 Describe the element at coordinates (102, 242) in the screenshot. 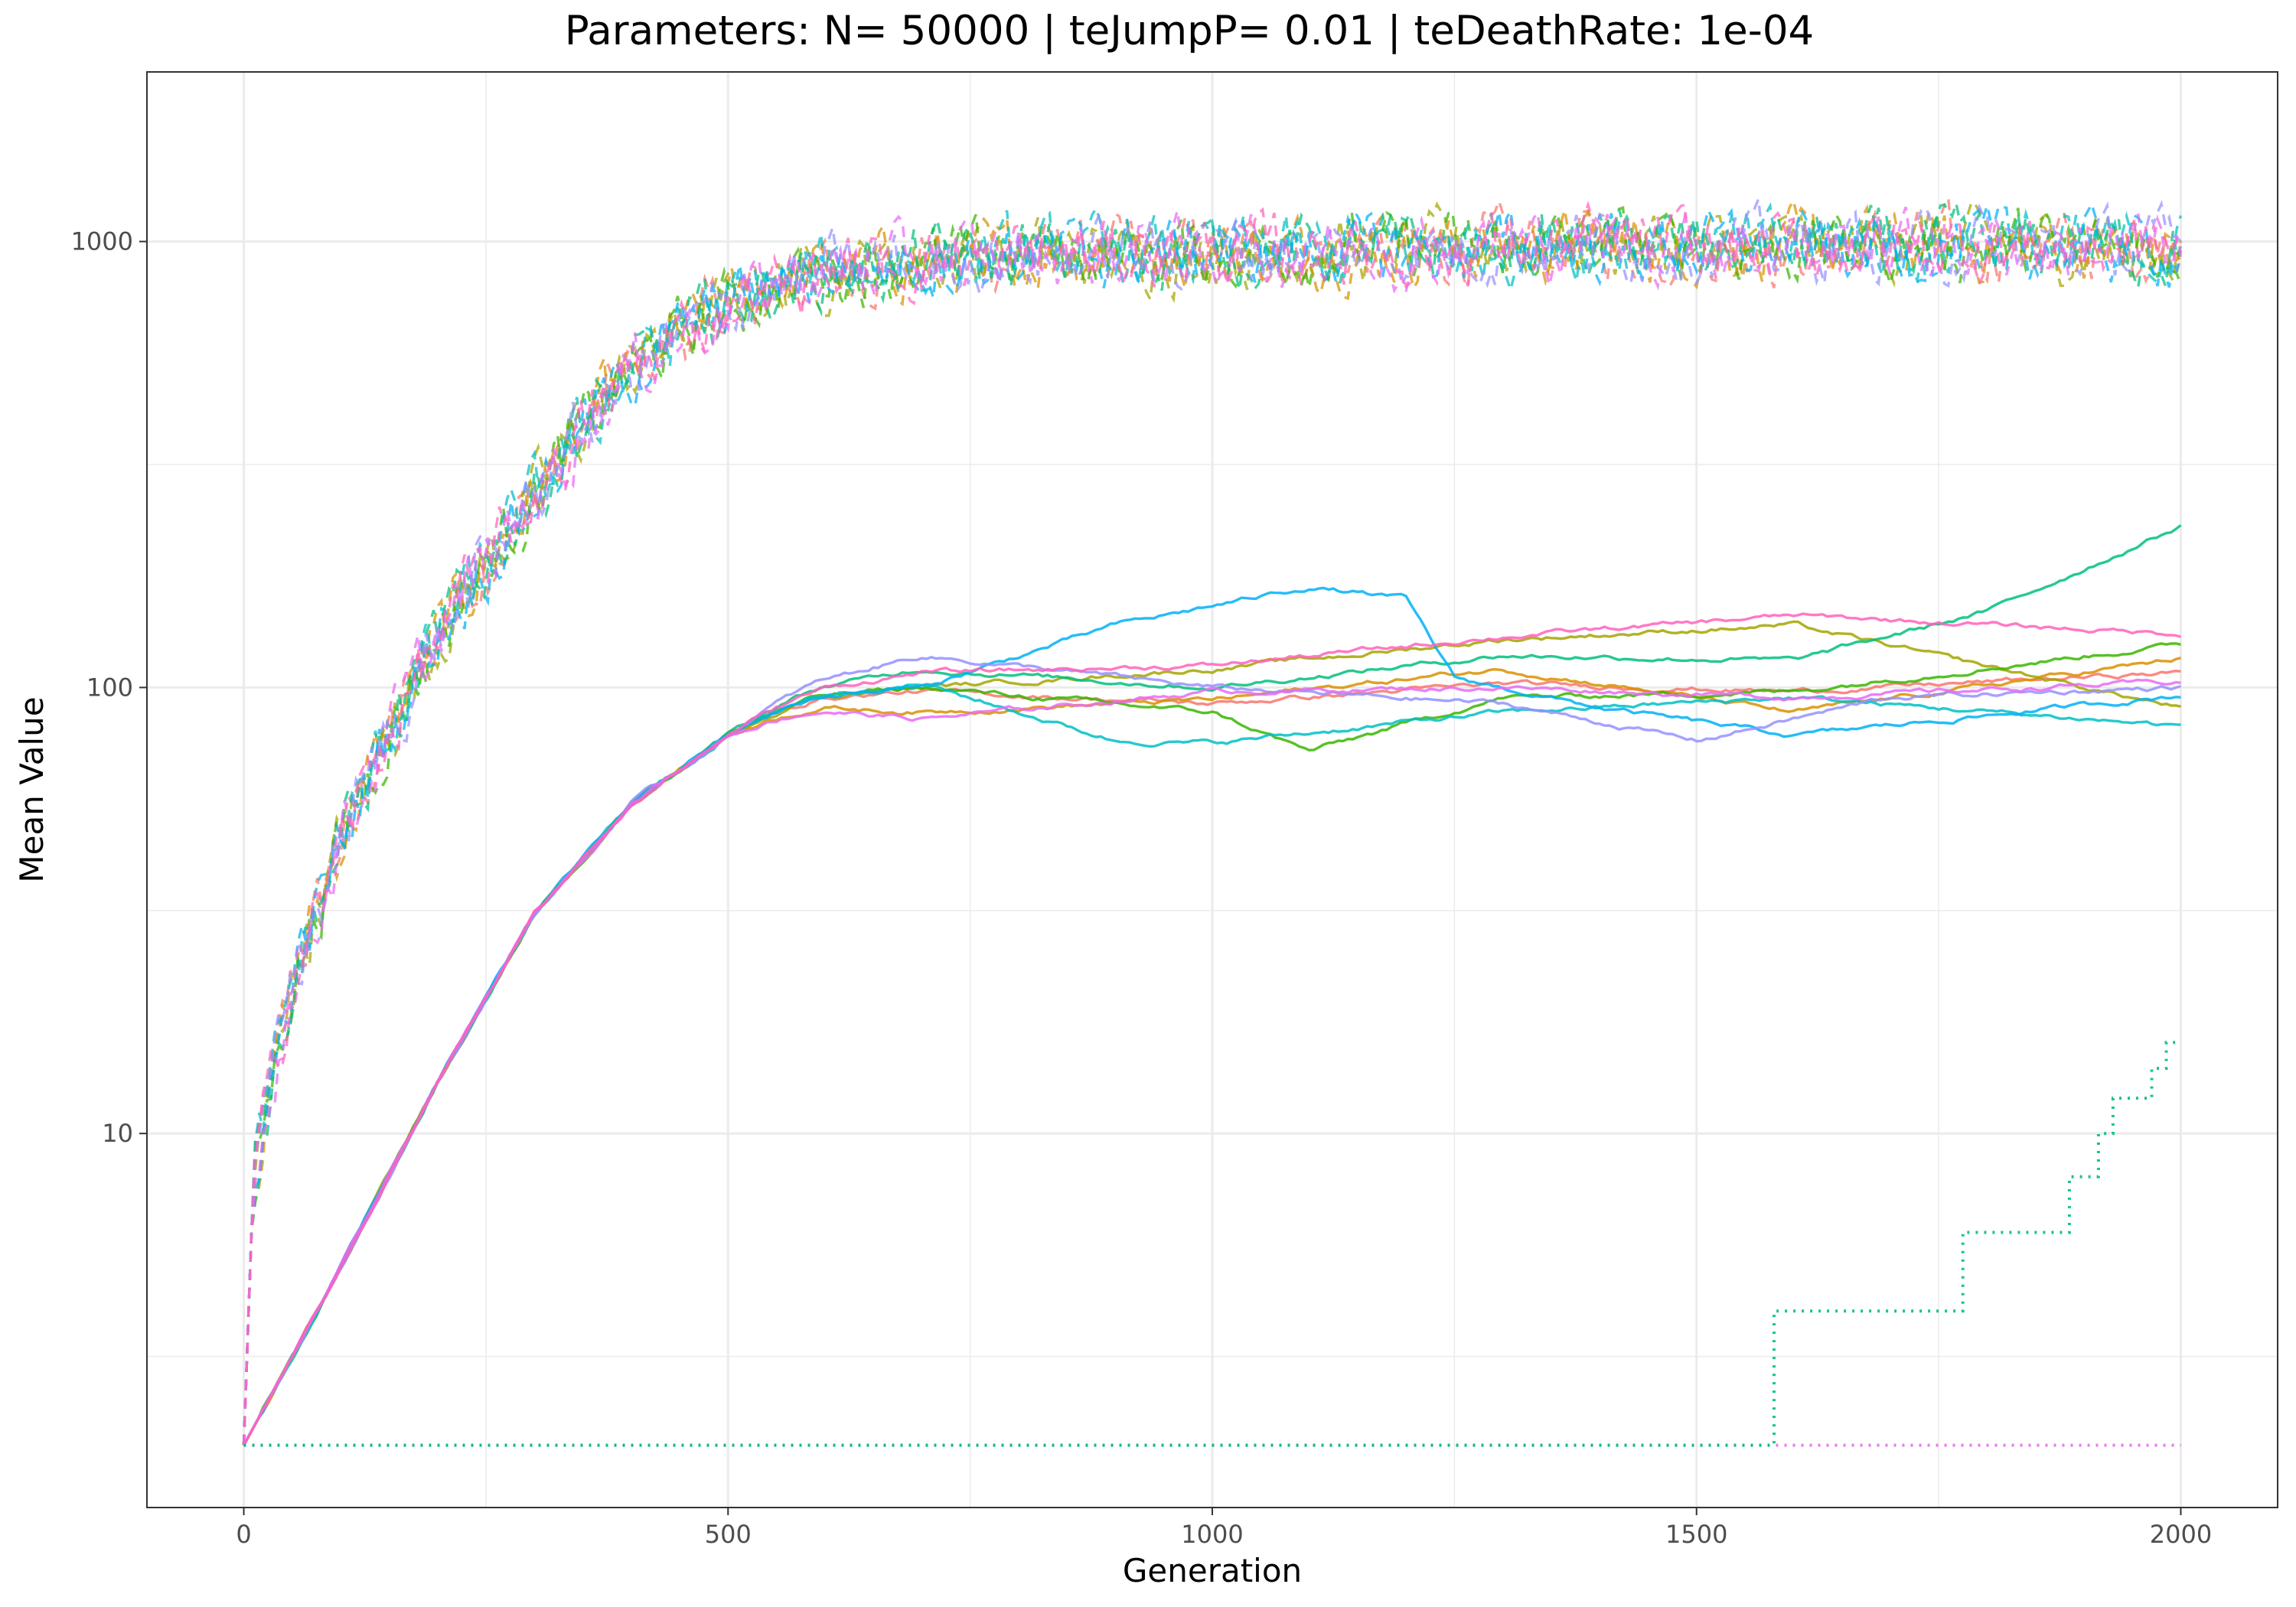

I see `y-tick-label: 1000` at that location.